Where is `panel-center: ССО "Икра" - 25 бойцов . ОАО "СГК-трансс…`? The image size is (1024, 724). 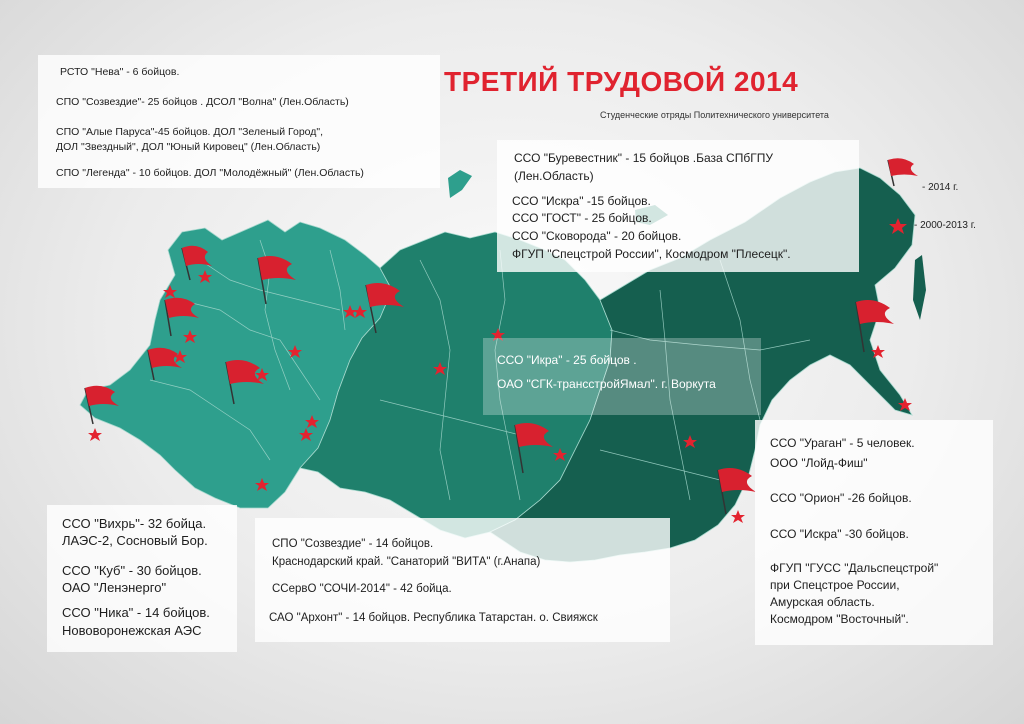 panel-center: ССО "Икра" - 25 бойцов . ОАО "СГК-трансс… is located at coordinates (622, 376).